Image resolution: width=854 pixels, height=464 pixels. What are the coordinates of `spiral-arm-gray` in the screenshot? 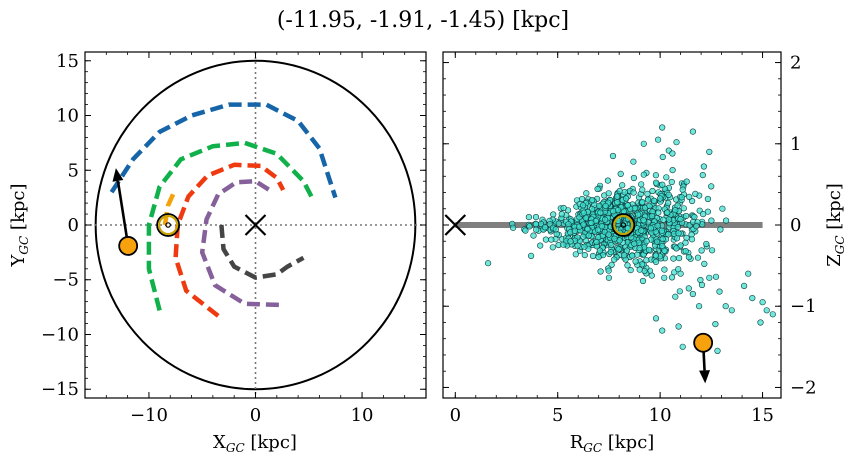 It's located at (262, 252).